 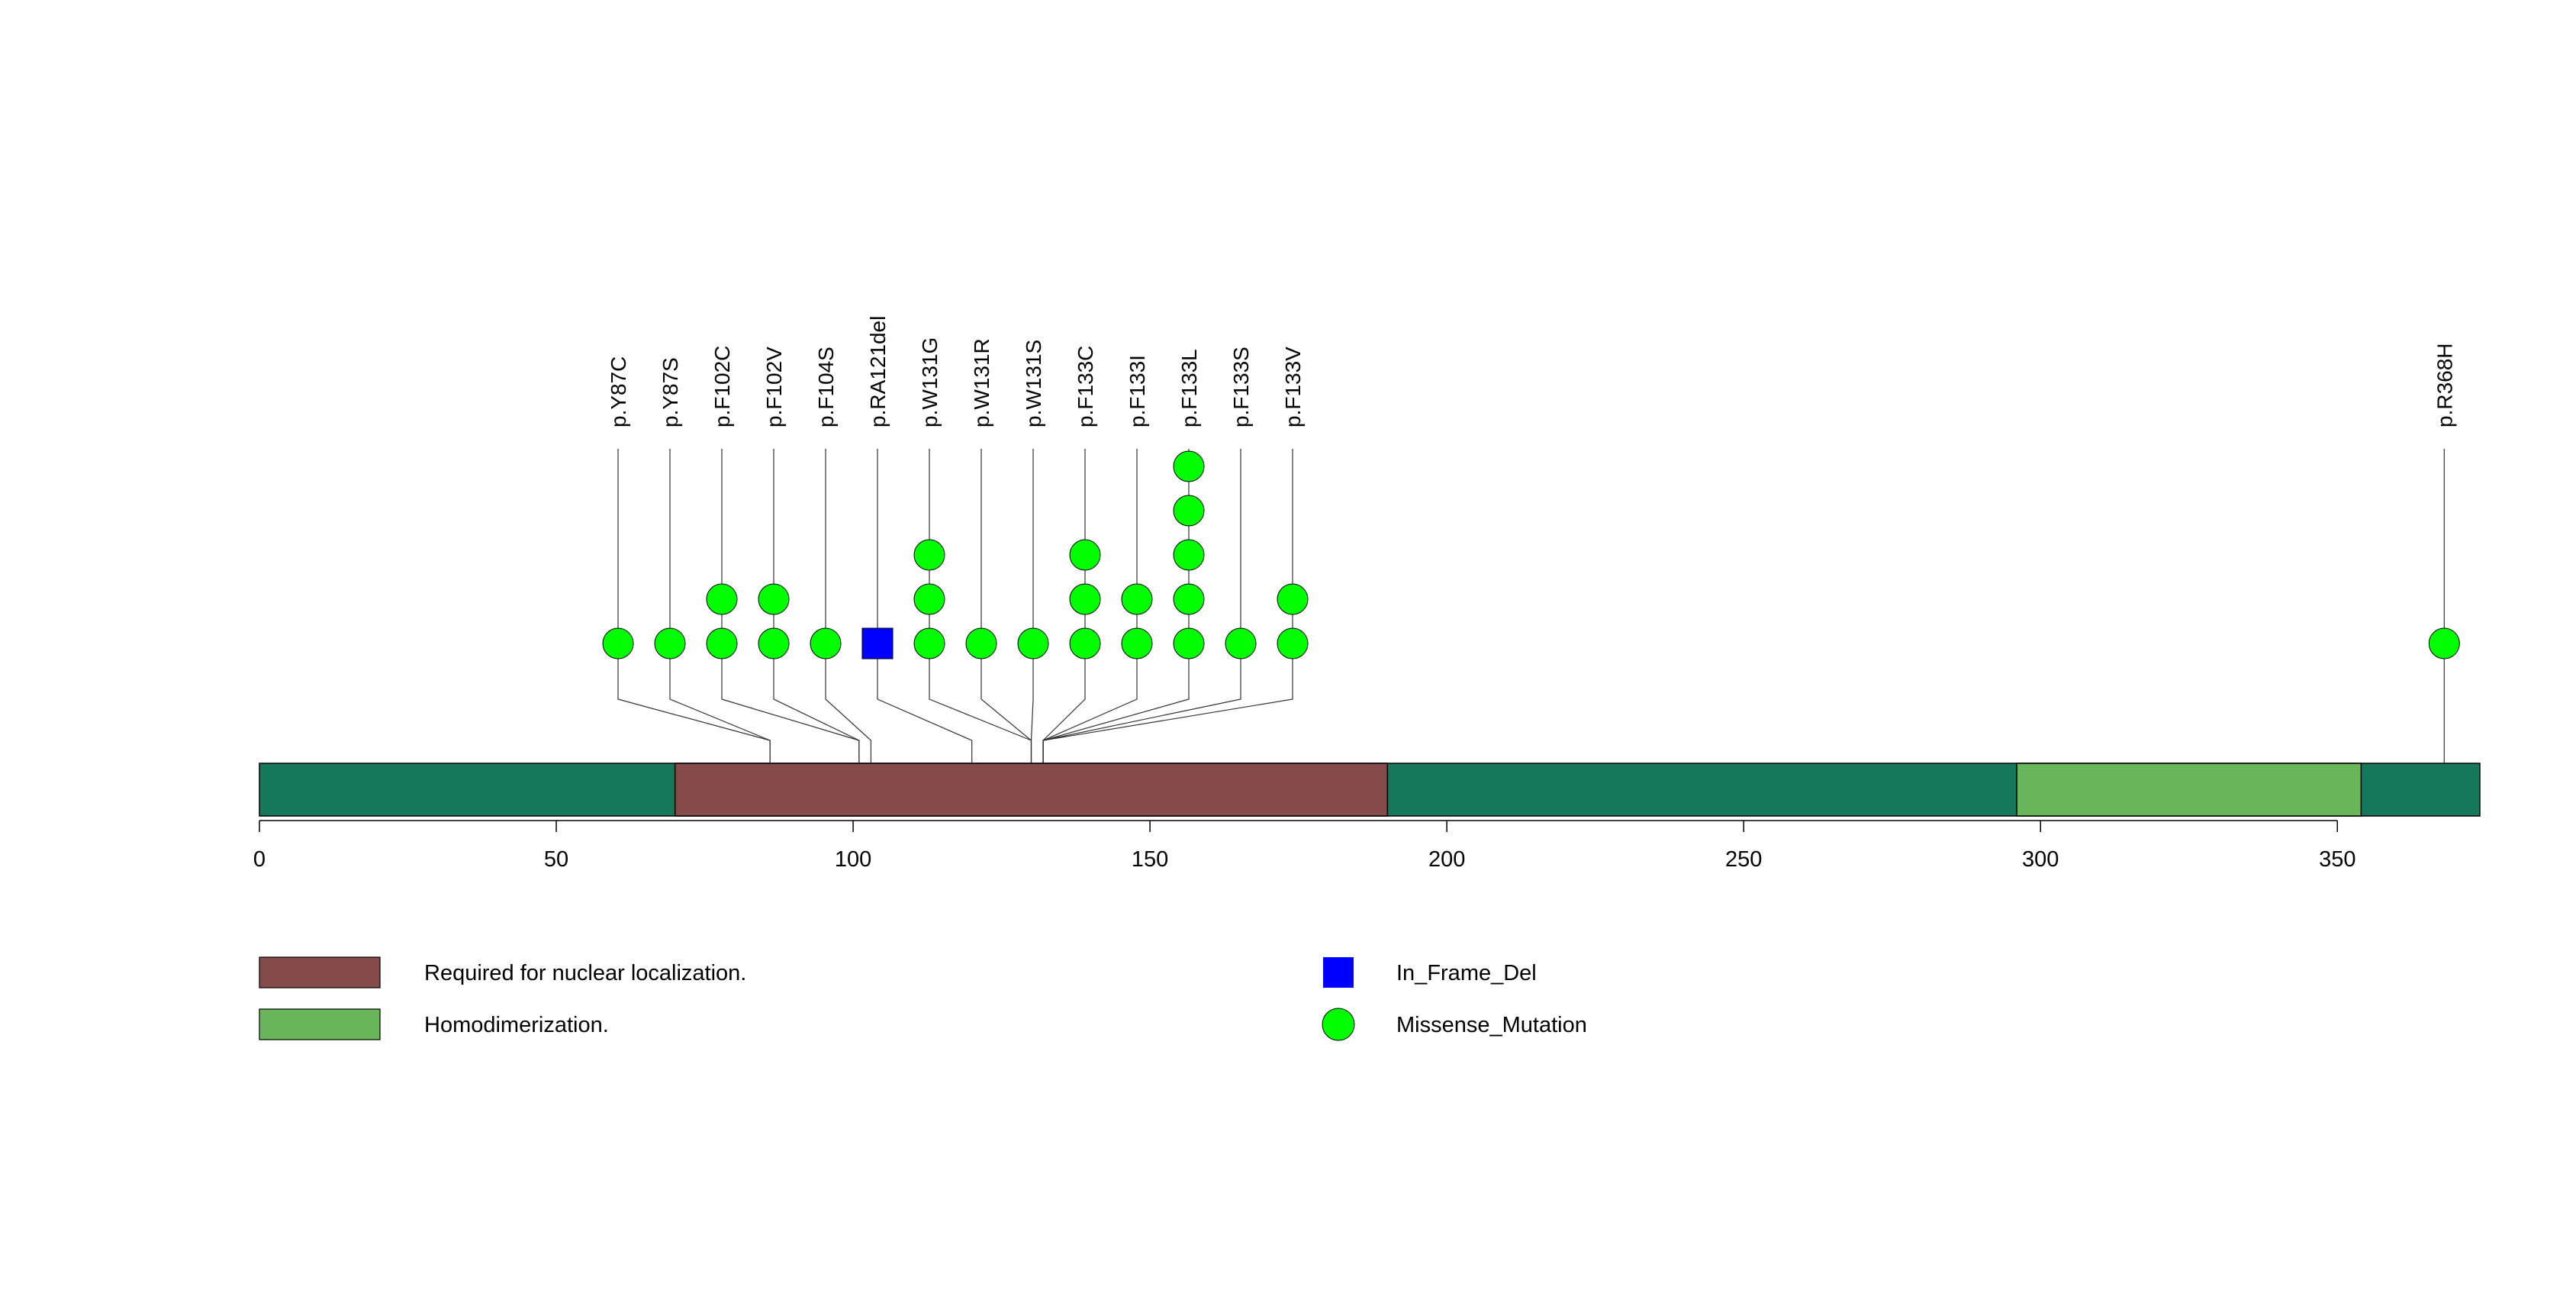 What do you see at coordinates (1338, 973) in the screenshot?
I see `legend-marker-in-frame-del` at bounding box center [1338, 973].